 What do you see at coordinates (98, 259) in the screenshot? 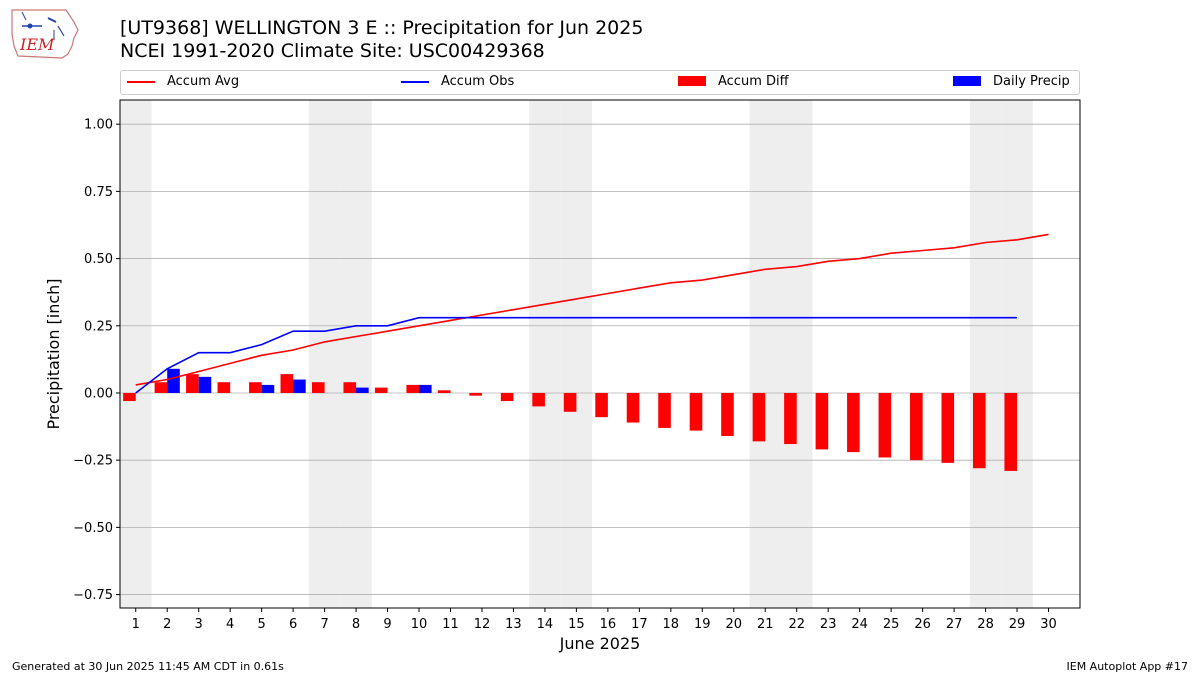
I see `y-tick-label: 0.50` at bounding box center [98, 259].